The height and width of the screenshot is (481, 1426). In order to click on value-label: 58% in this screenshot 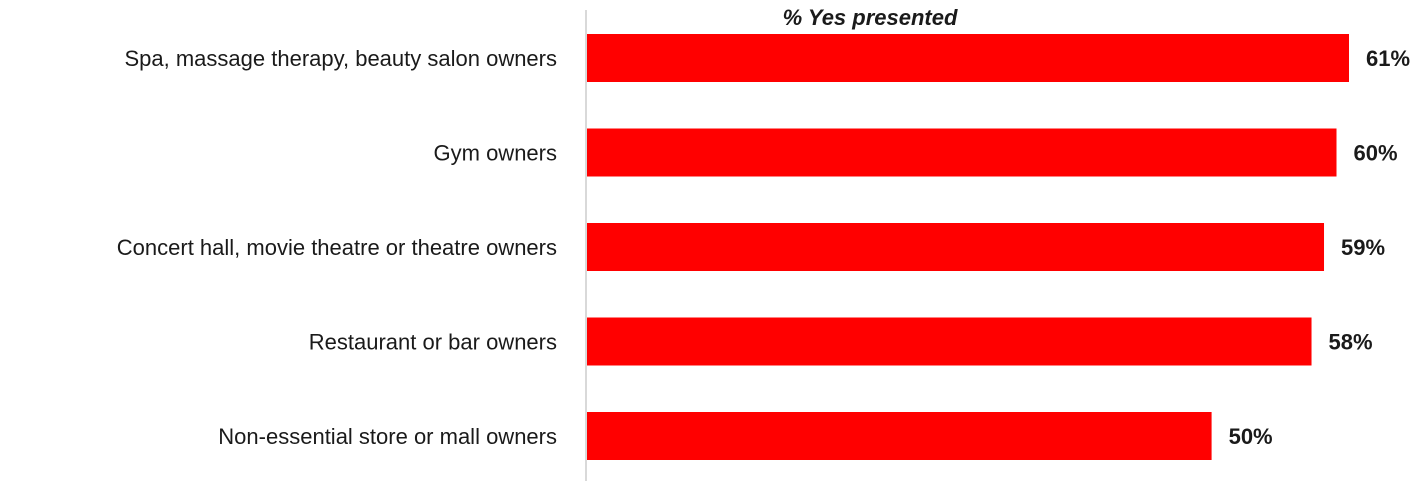, I will do `click(1351, 342)`.